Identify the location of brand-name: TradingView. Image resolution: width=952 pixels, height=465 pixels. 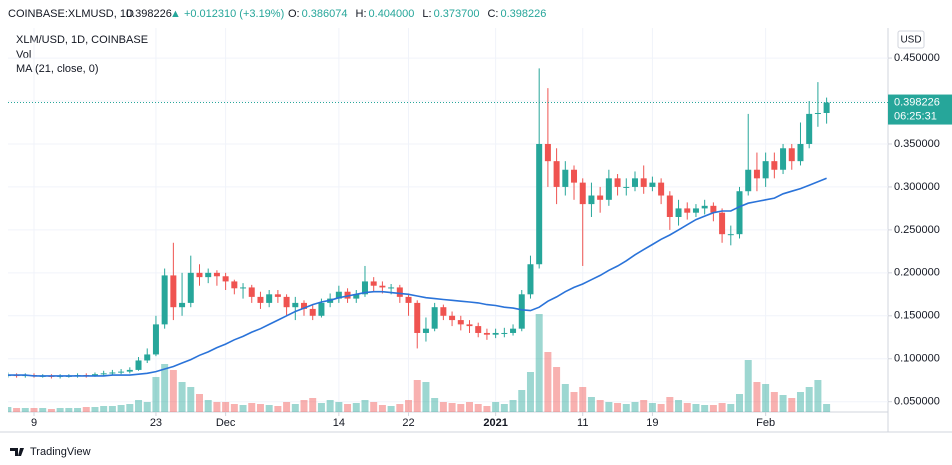
(60, 452).